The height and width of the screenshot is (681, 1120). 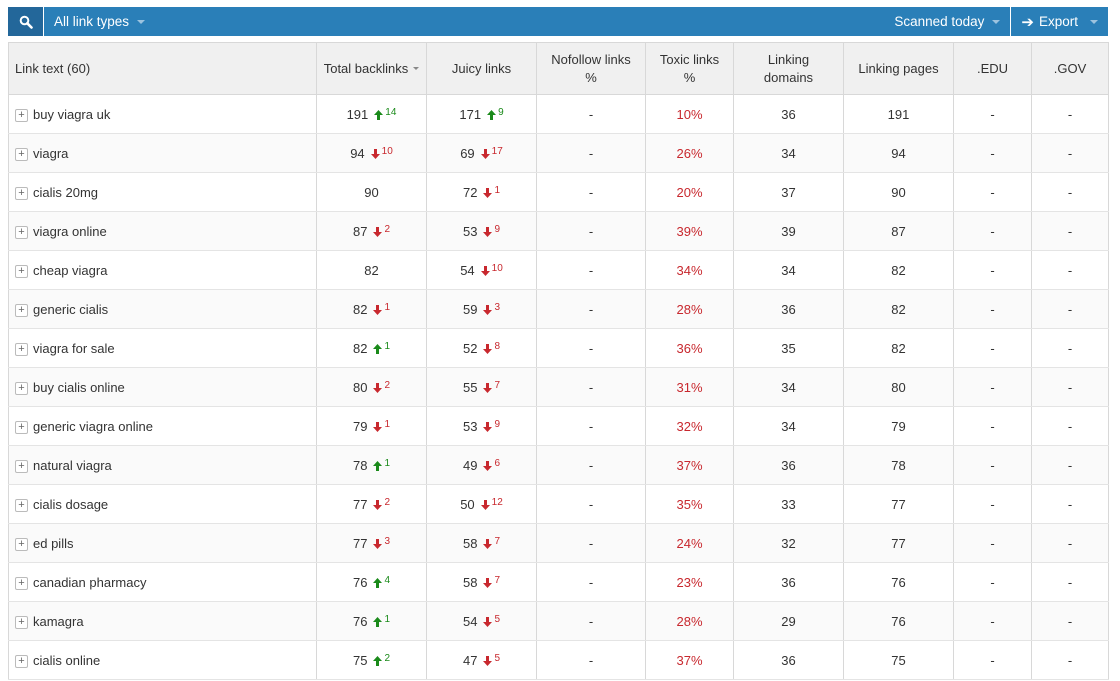 I want to click on table-row: + natural viagra 78 1 49 6-37% 36 78- -, so click(x=558, y=465).